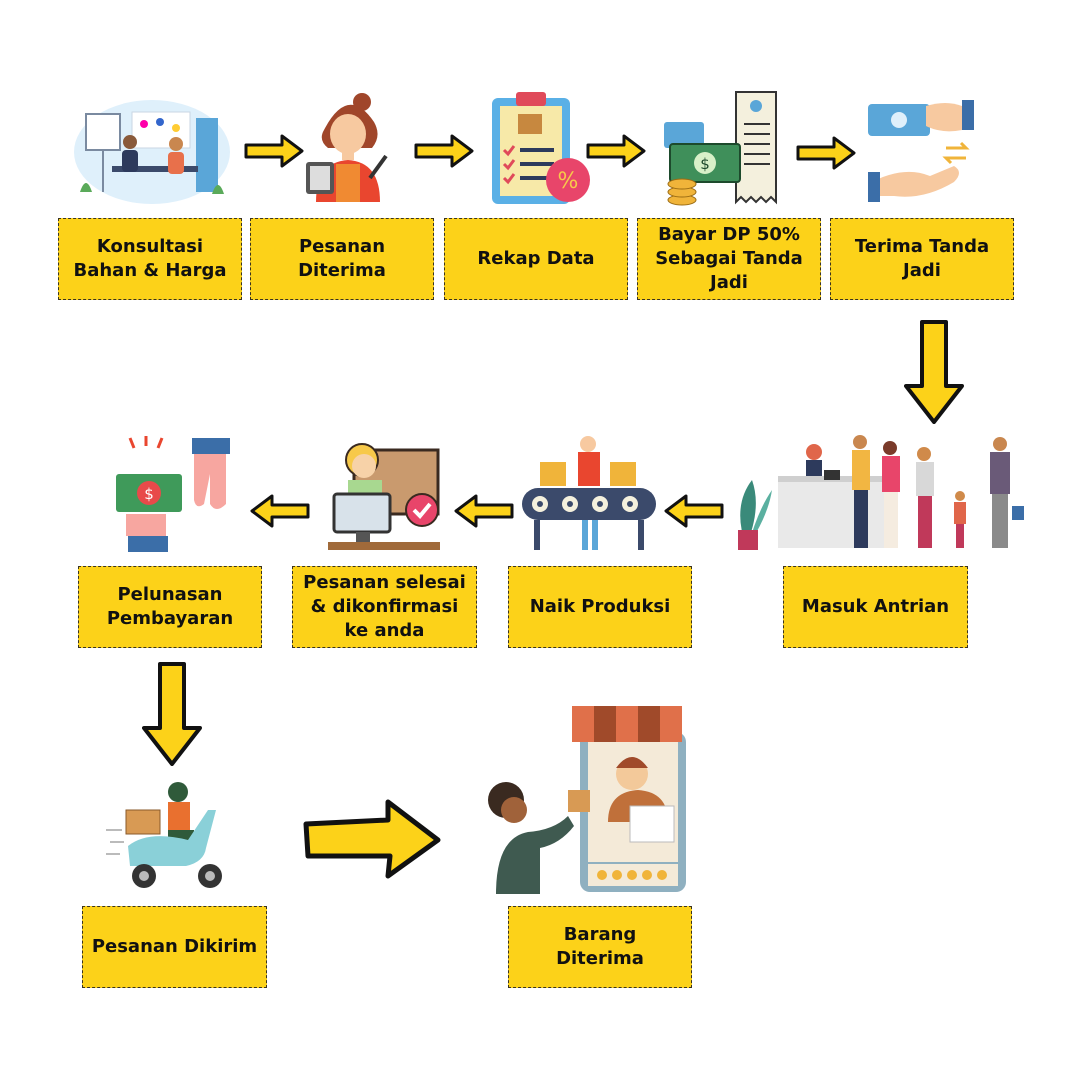 This screenshot has height=1080, width=1080. Describe the element at coordinates (536, 259) in the screenshot. I see `step-box-rekap-data: Rekap Data` at that location.